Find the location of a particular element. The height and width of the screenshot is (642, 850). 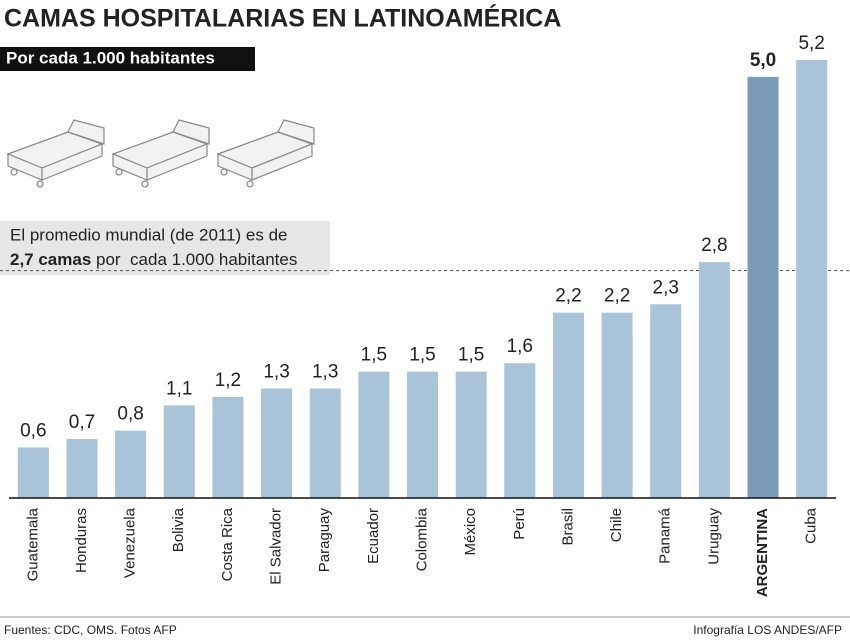

source: Fuentes: CDC, OMS. Fotos AFP is located at coordinates (90, 630).